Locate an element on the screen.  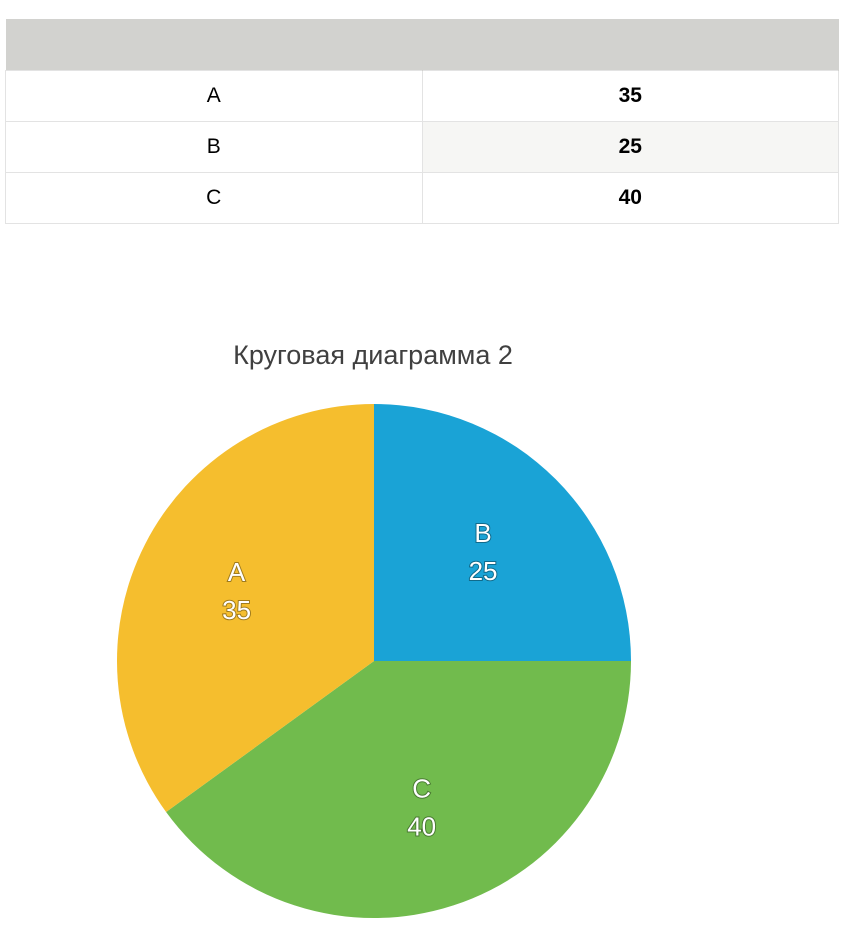
table-cell-value: 40 is located at coordinates (630, 198).